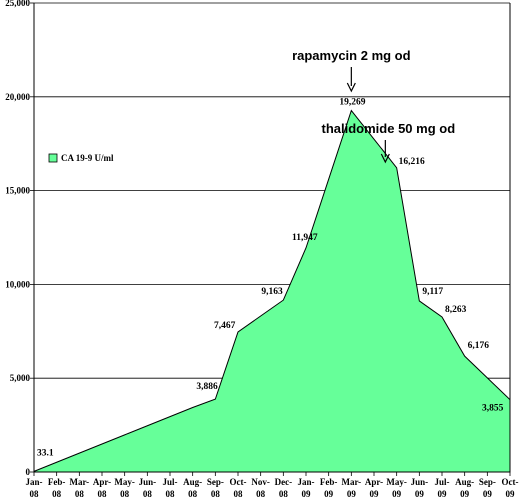 The image size is (520, 503). What do you see at coordinates (351, 55) in the screenshot?
I see `annotation-rapamycin: rapamycin 2 mg od` at bounding box center [351, 55].